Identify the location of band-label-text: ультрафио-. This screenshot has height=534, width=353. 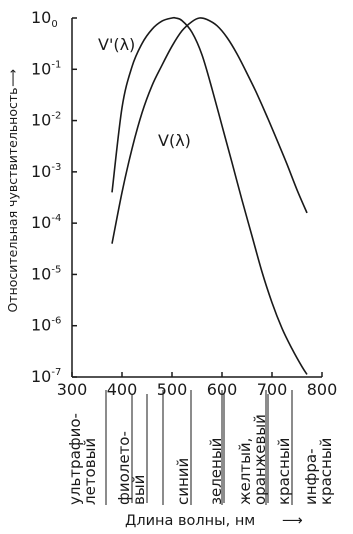
(75, 459).